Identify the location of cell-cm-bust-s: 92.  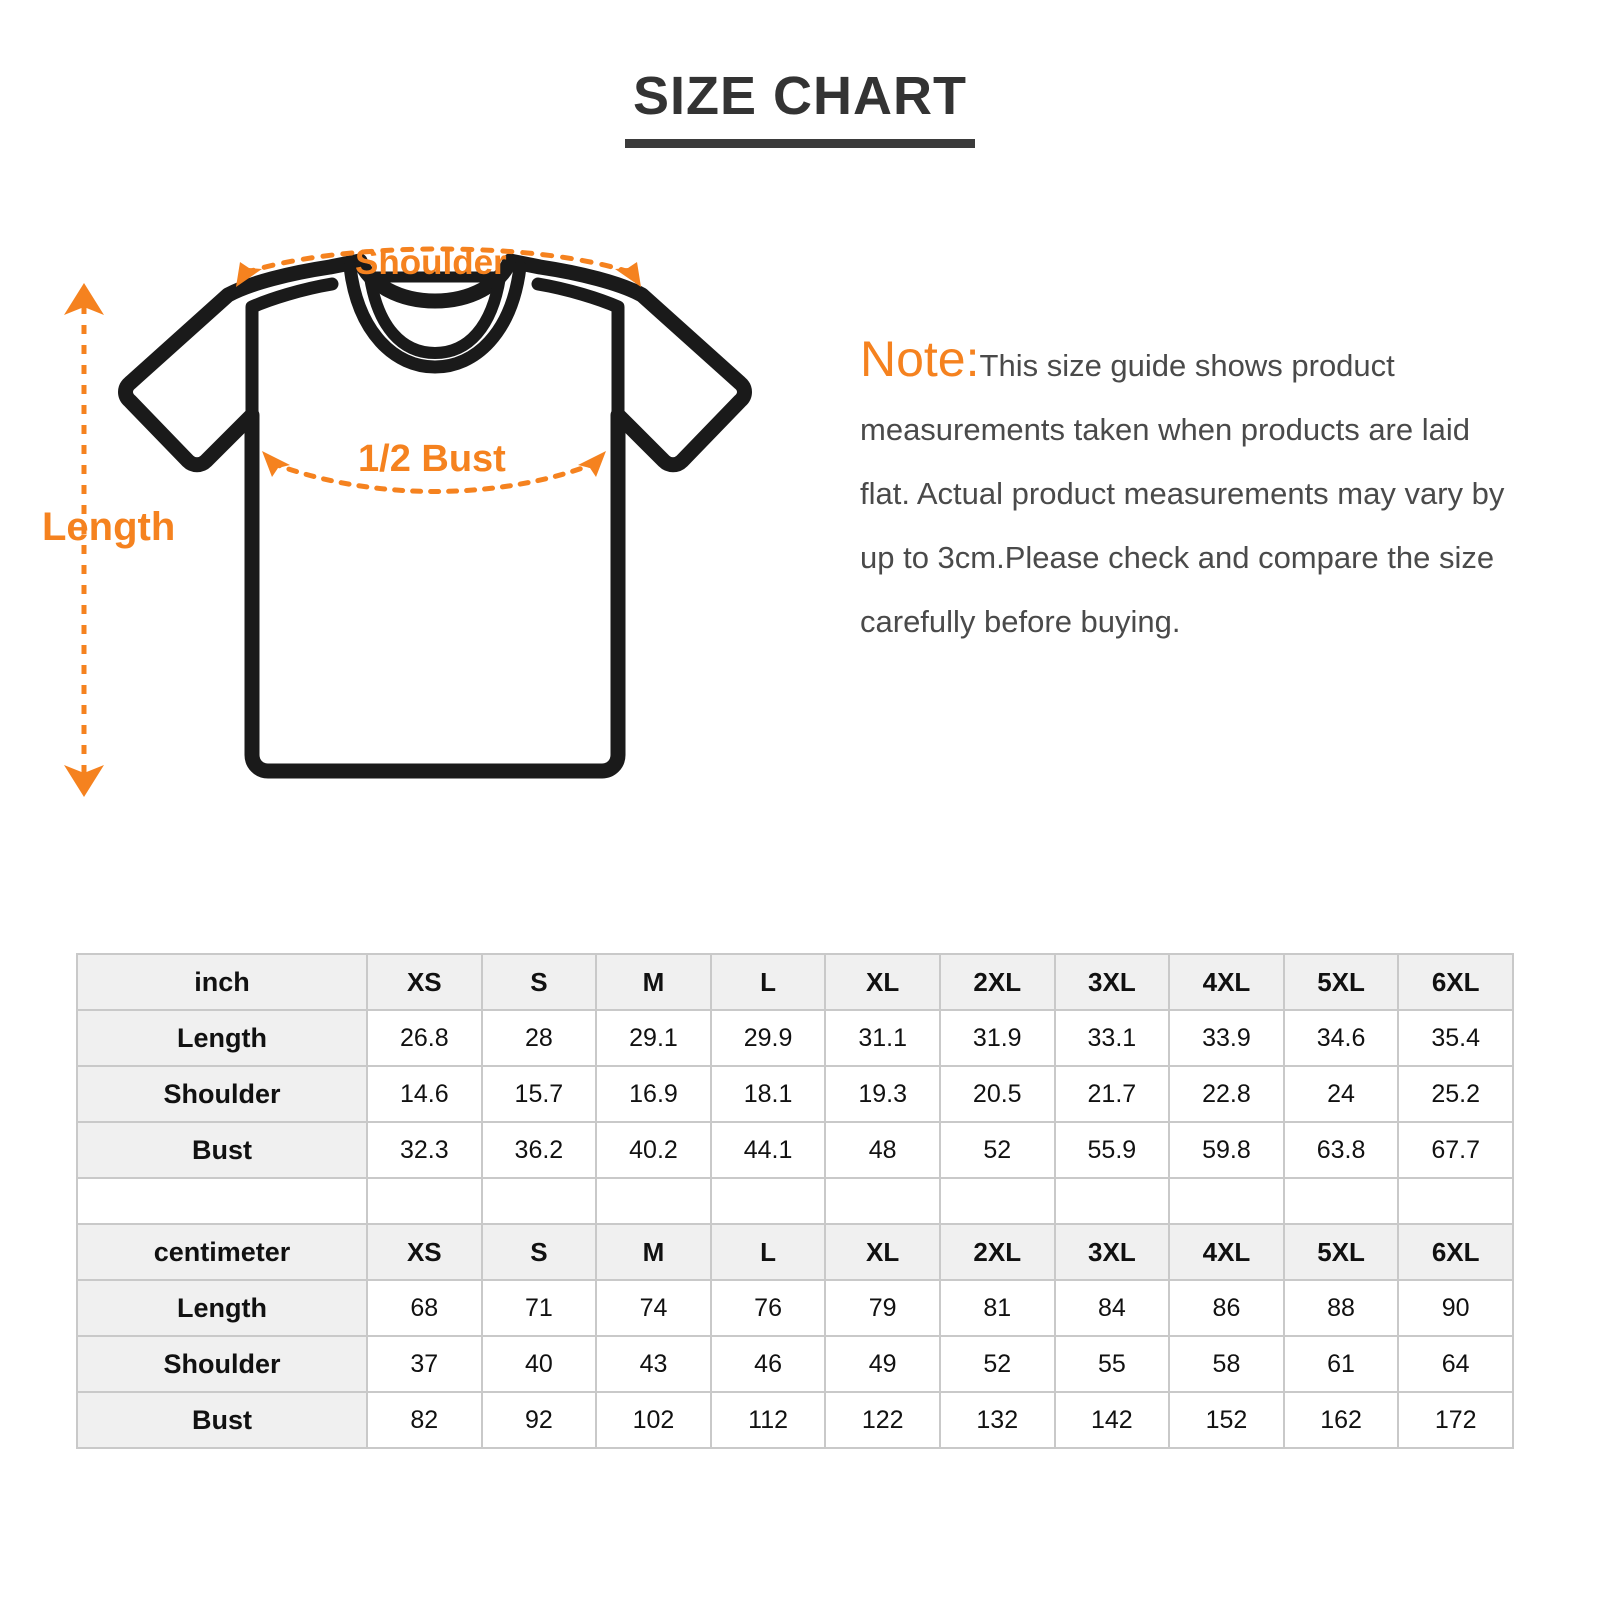
(539, 1420).